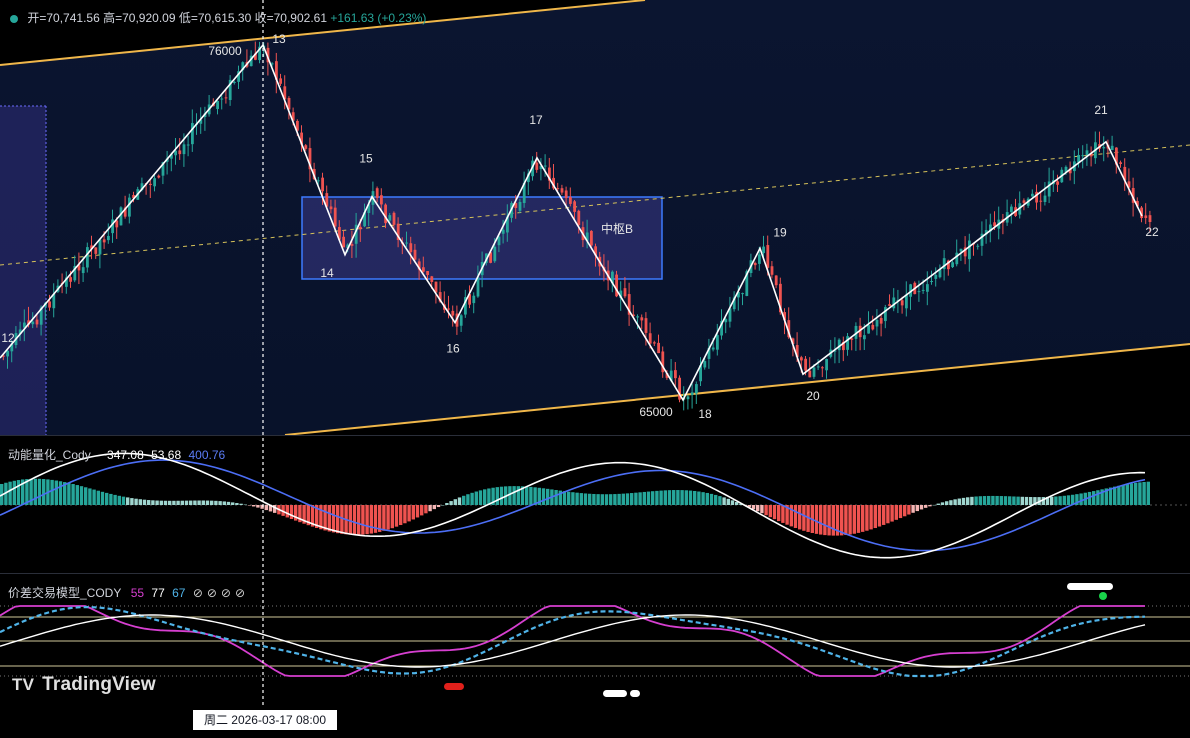  What do you see at coordinates (1101, 110) in the screenshot?
I see `wave-label-21: 21` at bounding box center [1101, 110].